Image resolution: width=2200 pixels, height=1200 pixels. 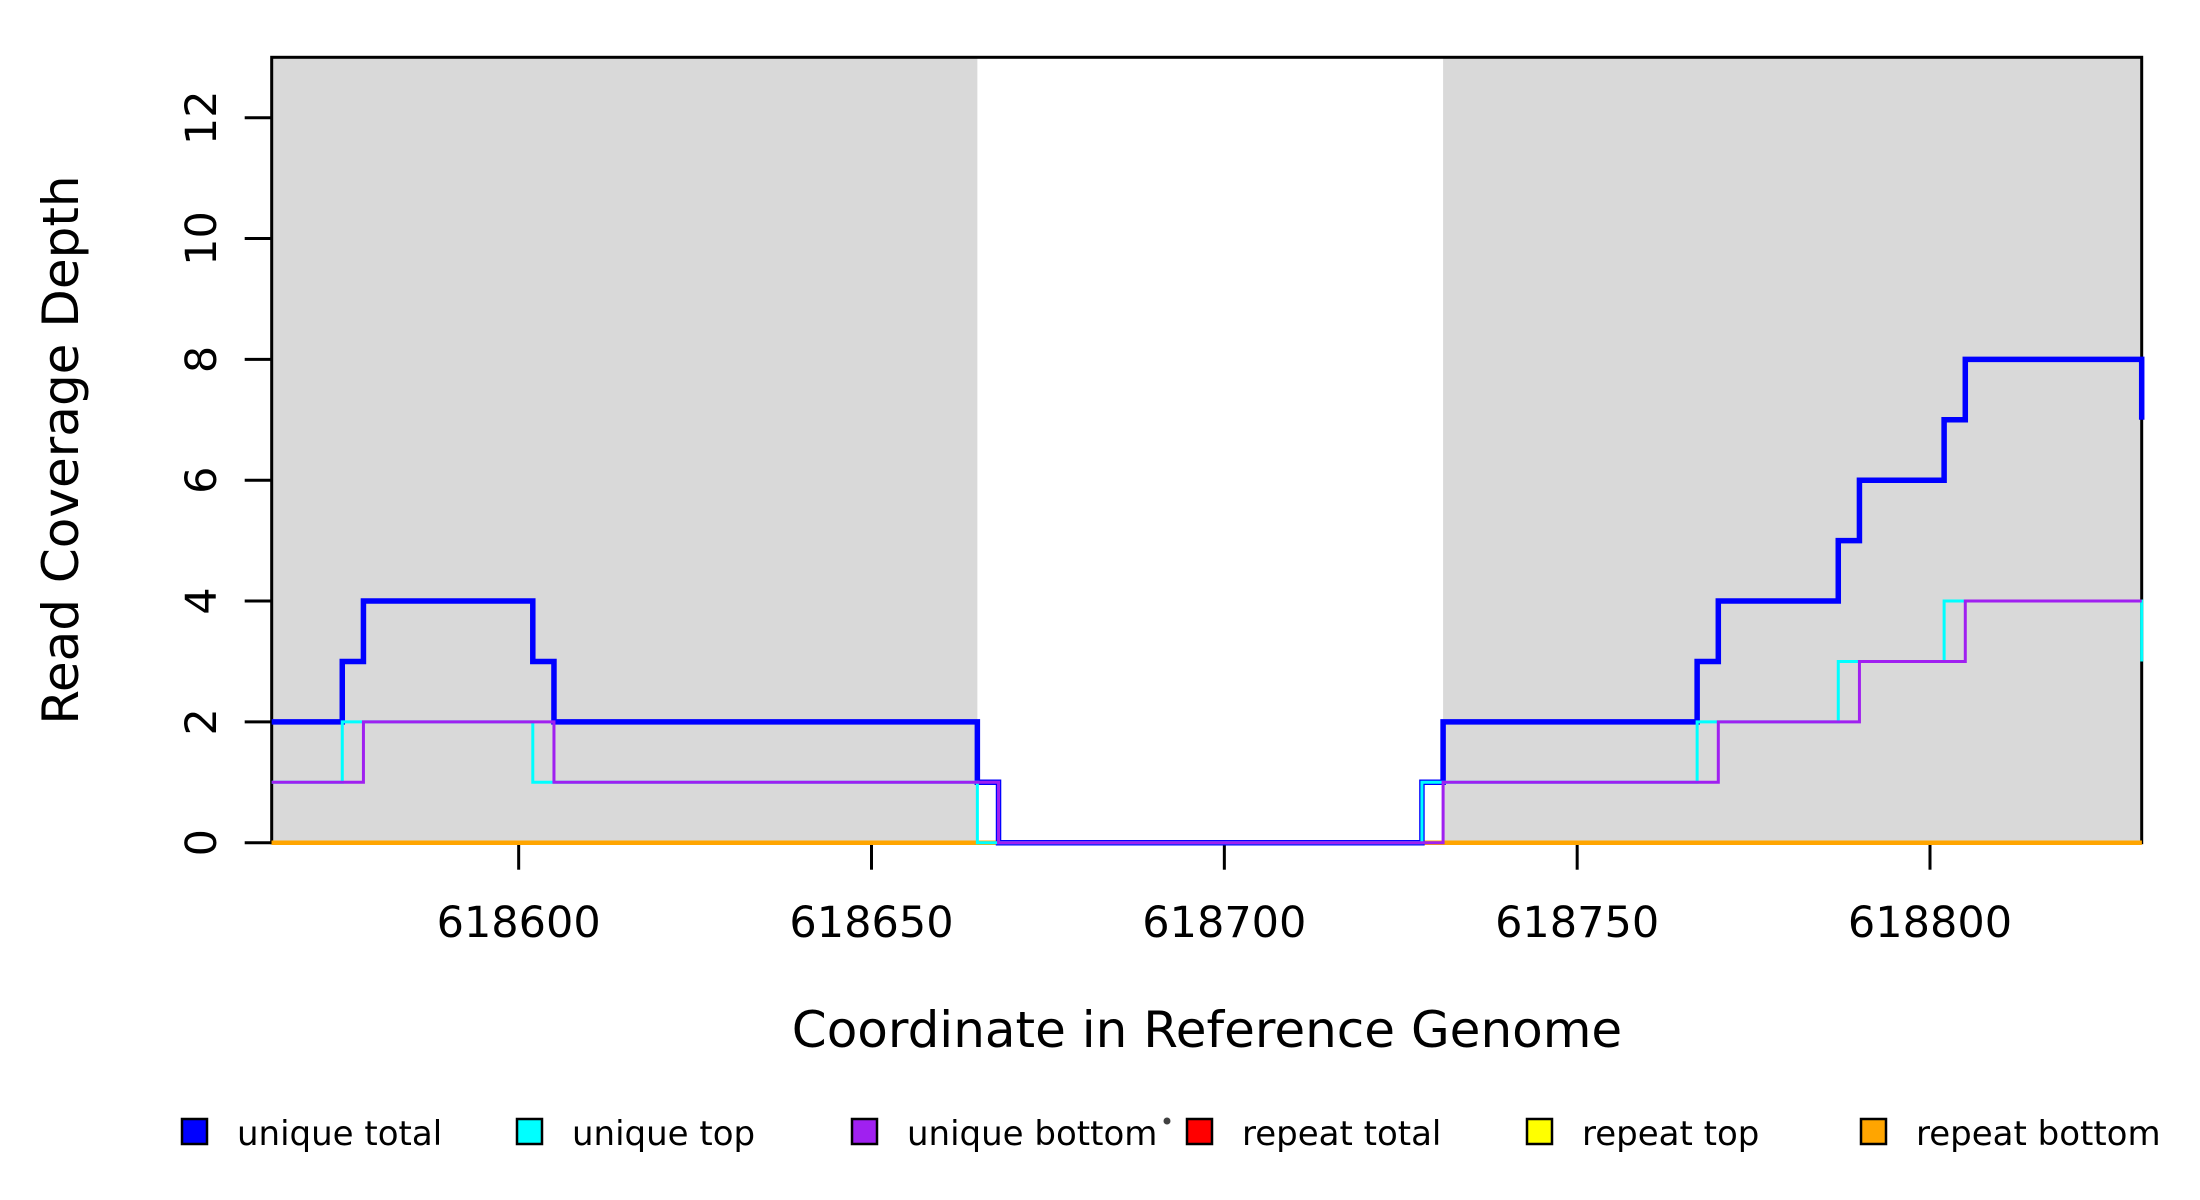 I want to click on y-tick-label: 6, so click(x=202, y=480).